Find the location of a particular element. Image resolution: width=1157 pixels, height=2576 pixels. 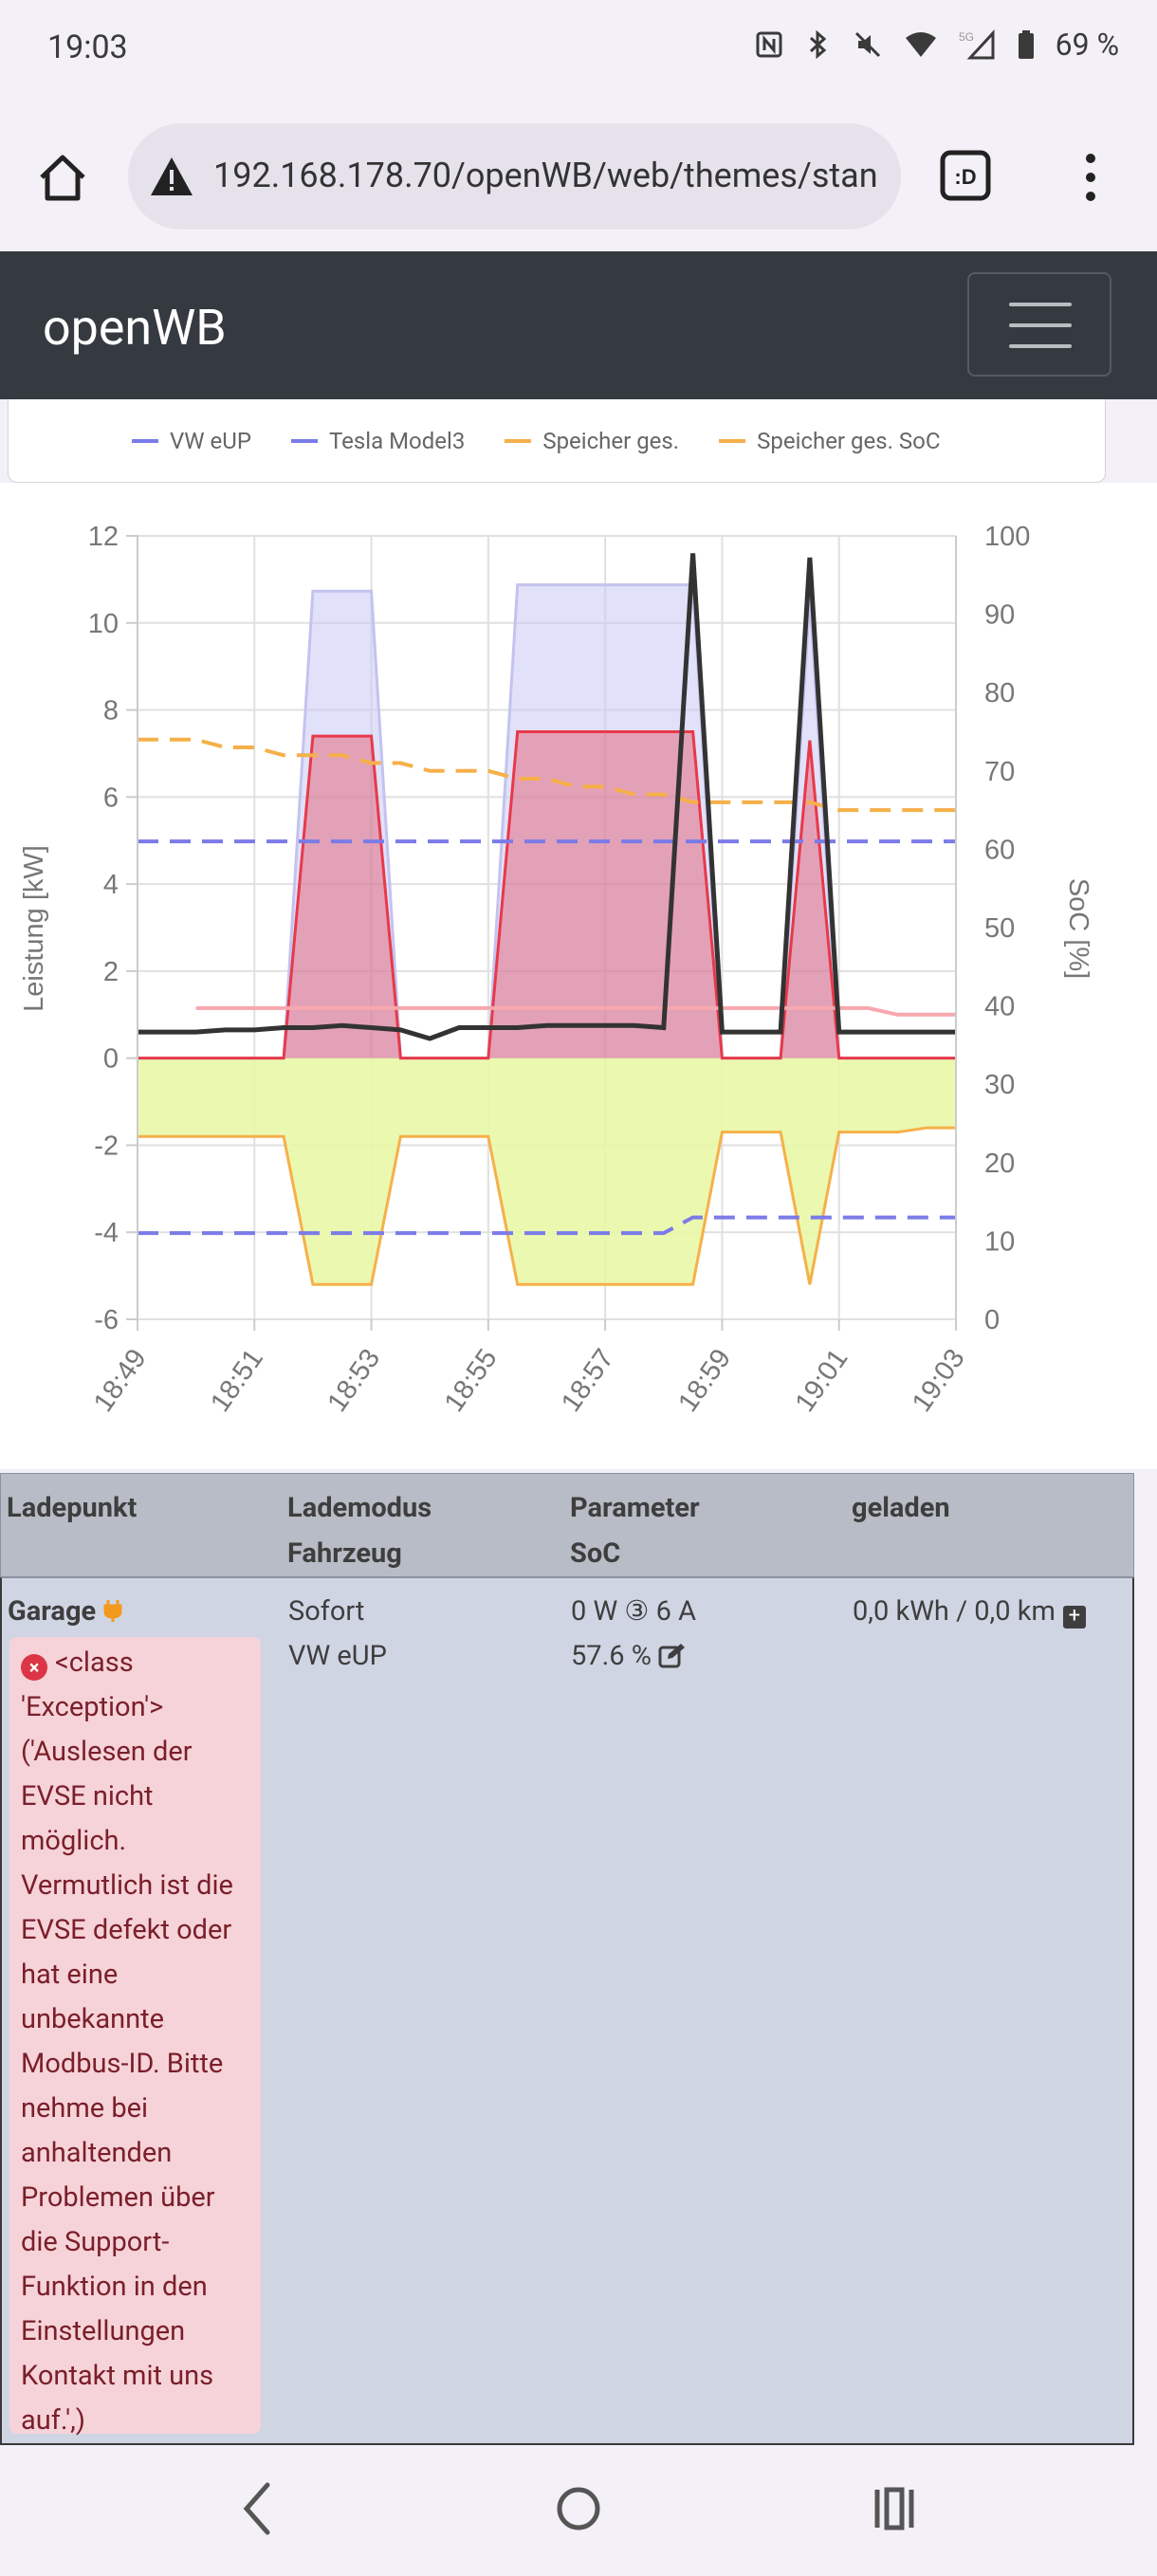

y-tick-label: 2 is located at coordinates (111, 972).